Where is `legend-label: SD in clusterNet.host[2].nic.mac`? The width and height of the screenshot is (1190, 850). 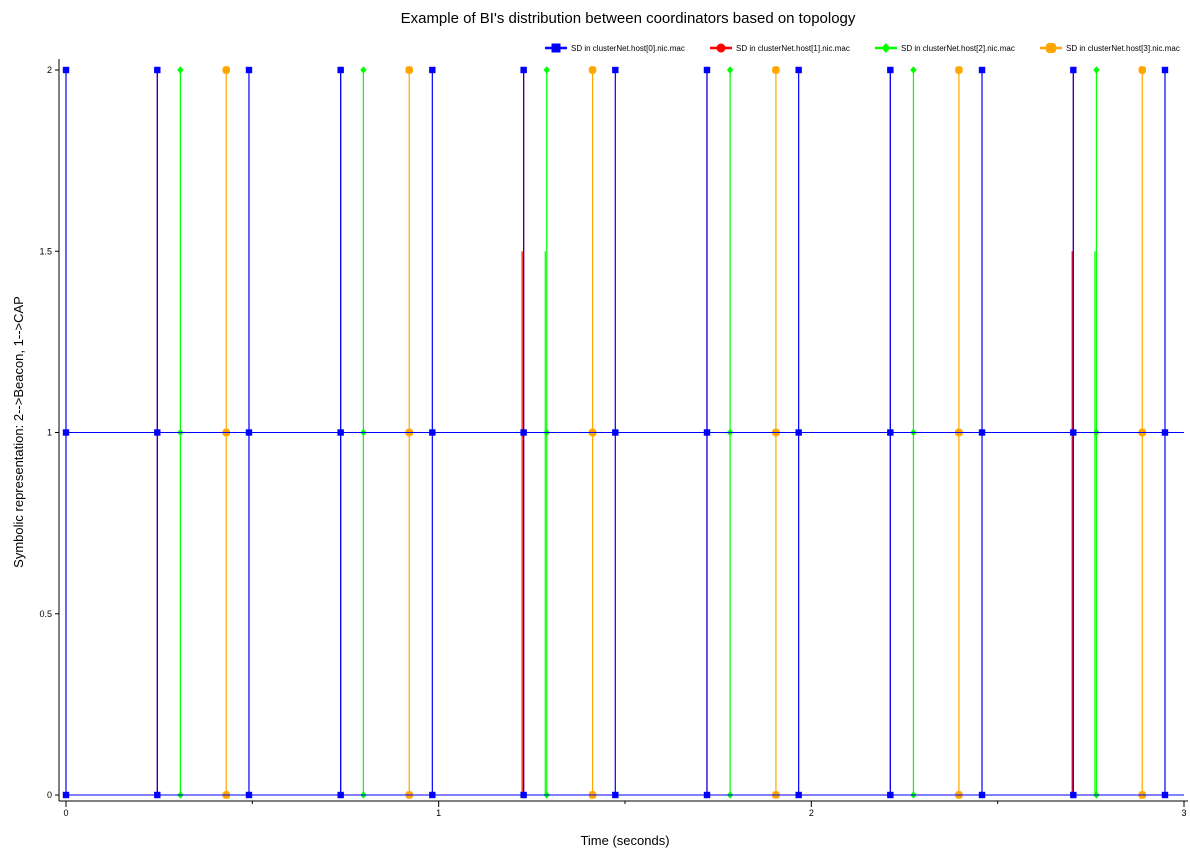 legend-label: SD in clusterNet.host[2].nic.mac is located at coordinates (958, 48).